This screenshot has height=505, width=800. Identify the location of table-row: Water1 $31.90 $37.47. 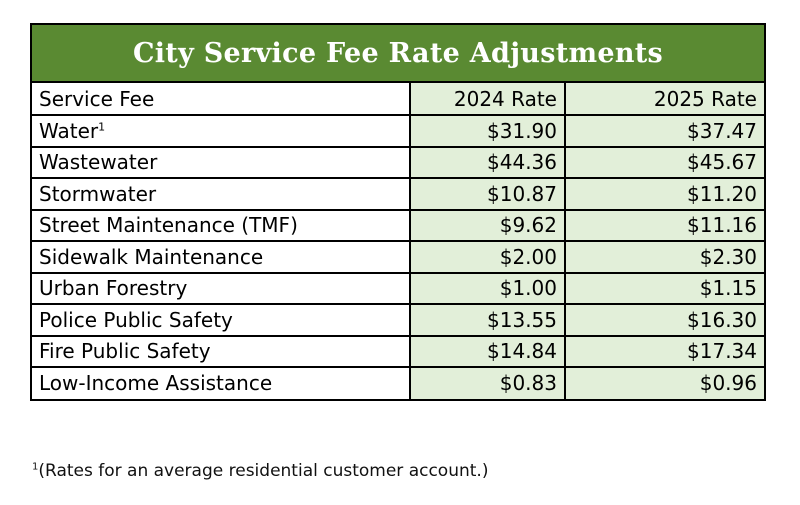
(398, 131).